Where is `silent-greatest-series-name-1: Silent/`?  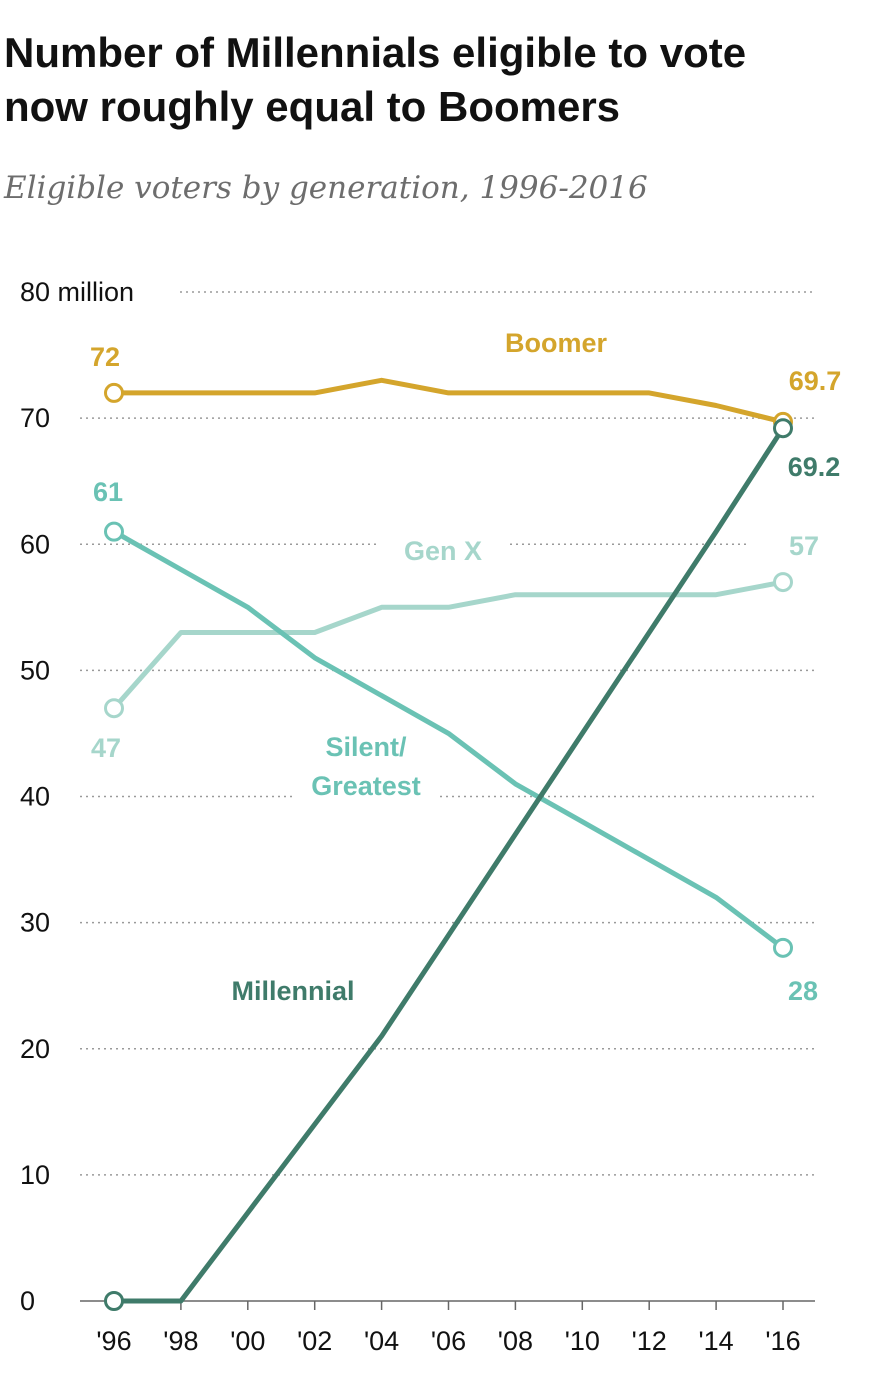 silent-greatest-series-name-1: Silent/ is located at coordinates (366, 747).